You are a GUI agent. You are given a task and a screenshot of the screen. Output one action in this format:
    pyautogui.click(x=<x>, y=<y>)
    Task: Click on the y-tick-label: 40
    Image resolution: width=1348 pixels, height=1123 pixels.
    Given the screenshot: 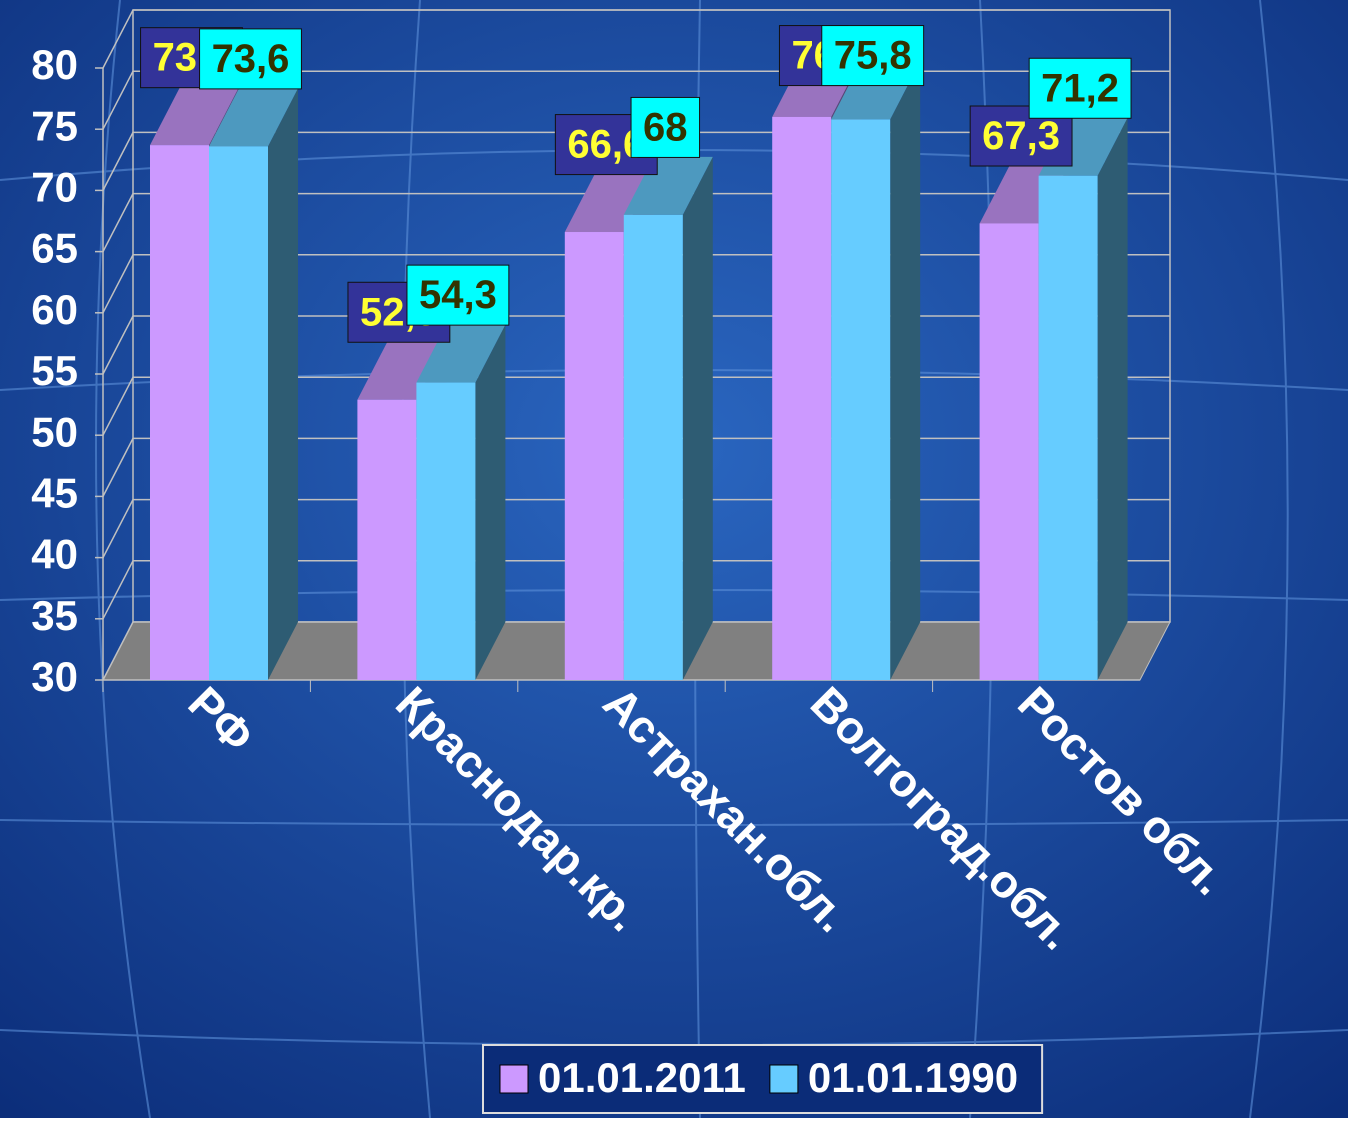 What is the action you would take?
    pyautogui.click(x=54, y=554)
    